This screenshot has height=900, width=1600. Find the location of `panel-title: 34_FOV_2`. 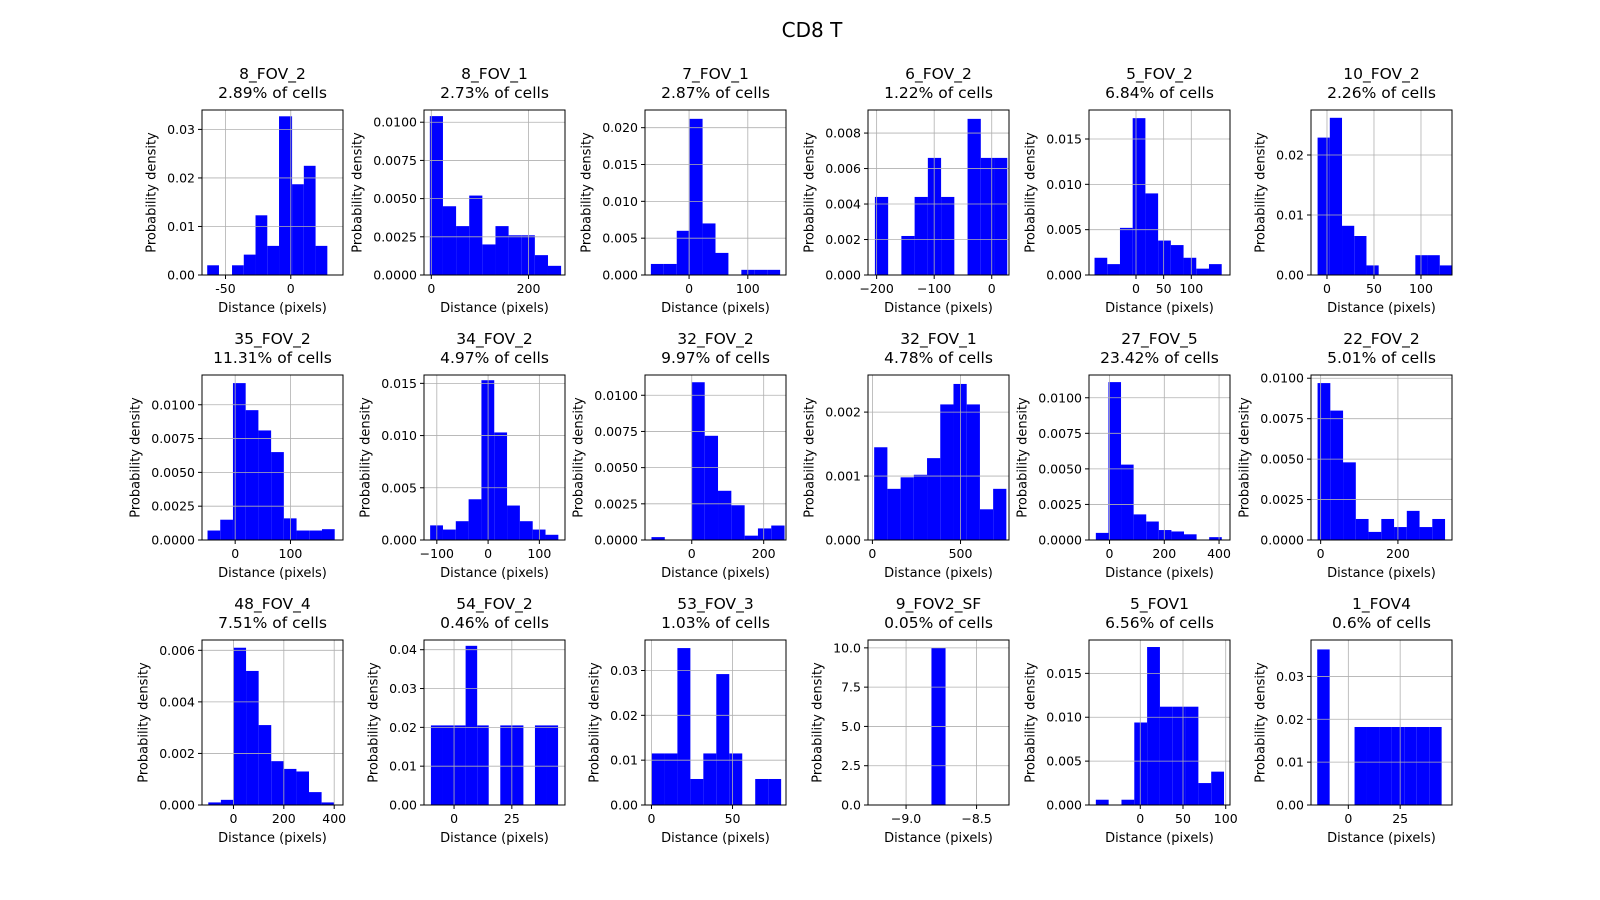

panel-title: 34_FOV_2 is located at coordinates (494, 339).